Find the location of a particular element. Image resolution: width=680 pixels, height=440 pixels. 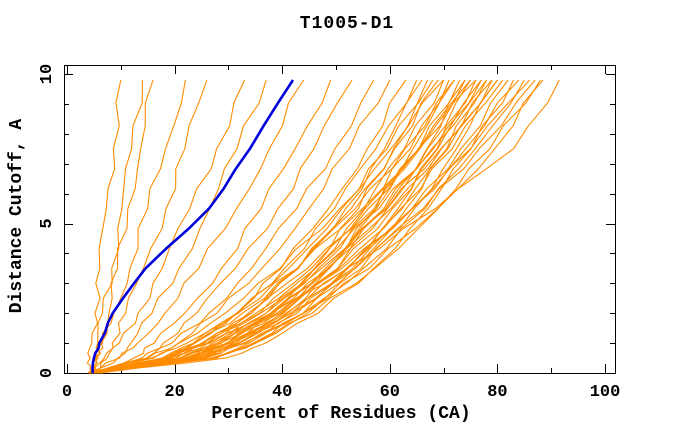

y-tick-label: 5 is located at coordinates (47, 223).